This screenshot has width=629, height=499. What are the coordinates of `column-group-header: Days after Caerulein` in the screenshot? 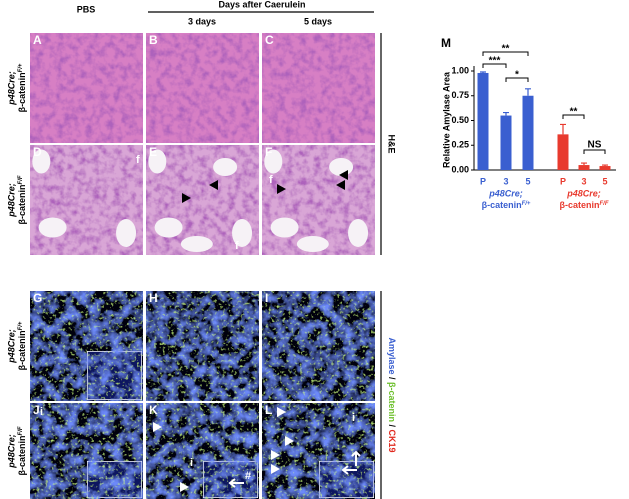 It's located at (261, 4).